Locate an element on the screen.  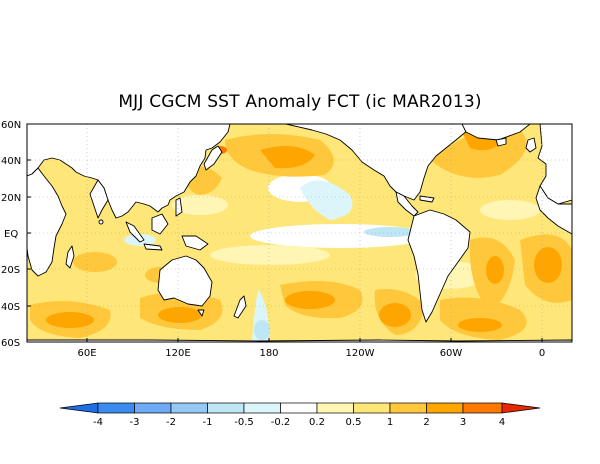
colorbar-tick-label: 1 is located at coordinates (390, 422).